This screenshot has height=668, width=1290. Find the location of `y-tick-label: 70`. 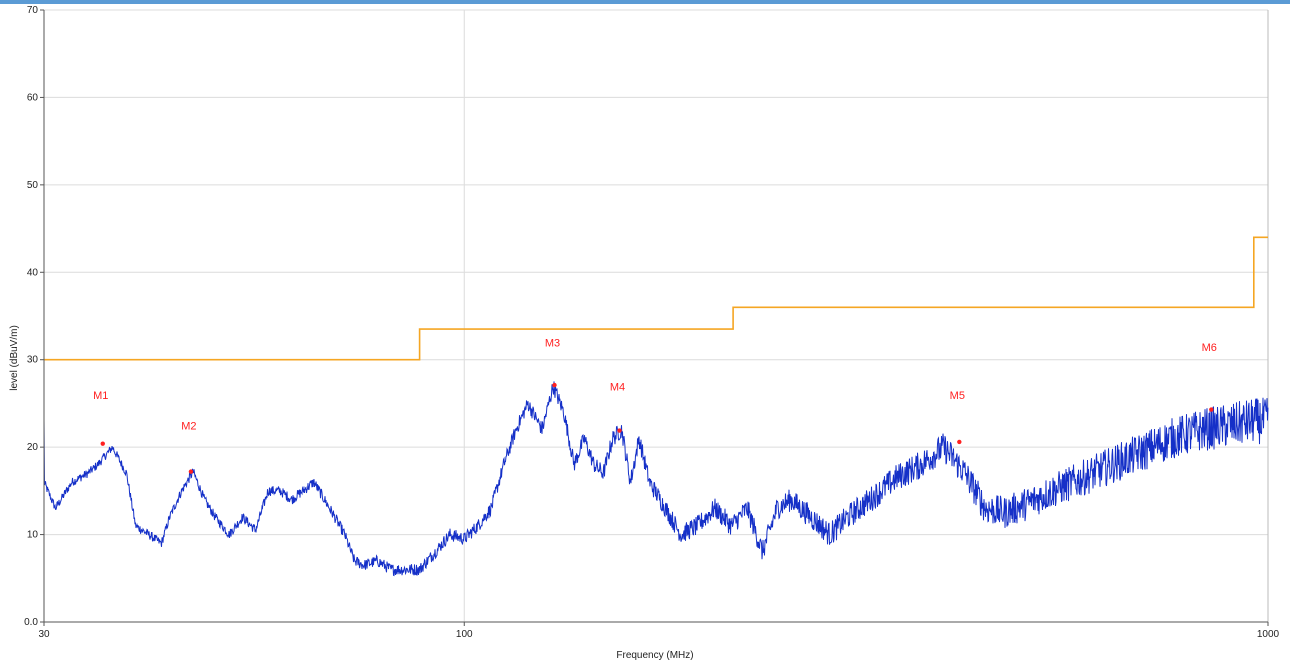

y-tick-label: 70 is located at coordinates (33, 10).